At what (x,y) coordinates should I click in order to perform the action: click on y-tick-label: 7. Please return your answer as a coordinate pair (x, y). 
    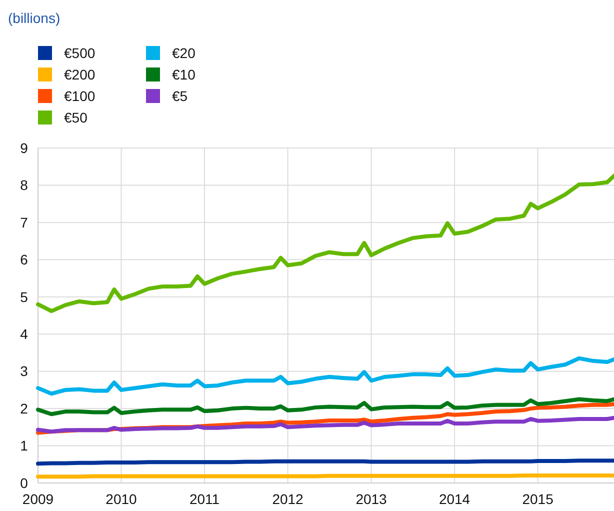
    Looking at the image, I should click on (24, 222).